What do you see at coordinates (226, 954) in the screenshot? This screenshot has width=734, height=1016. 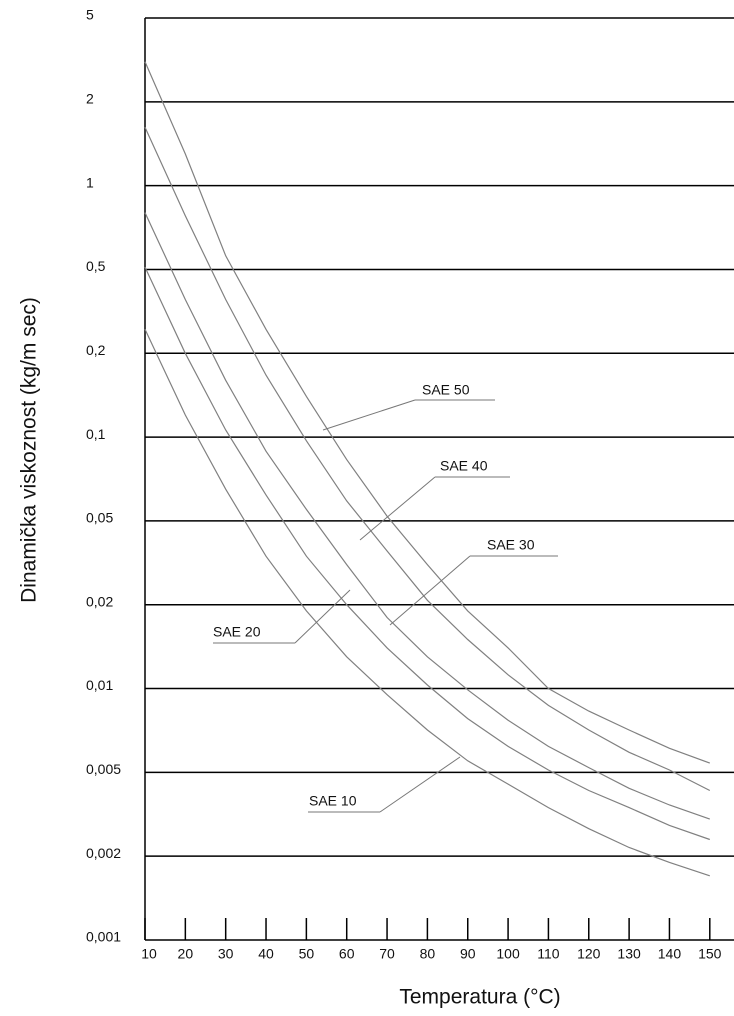 I see `x-tick-label: 30` at bounding box center [226, 954].